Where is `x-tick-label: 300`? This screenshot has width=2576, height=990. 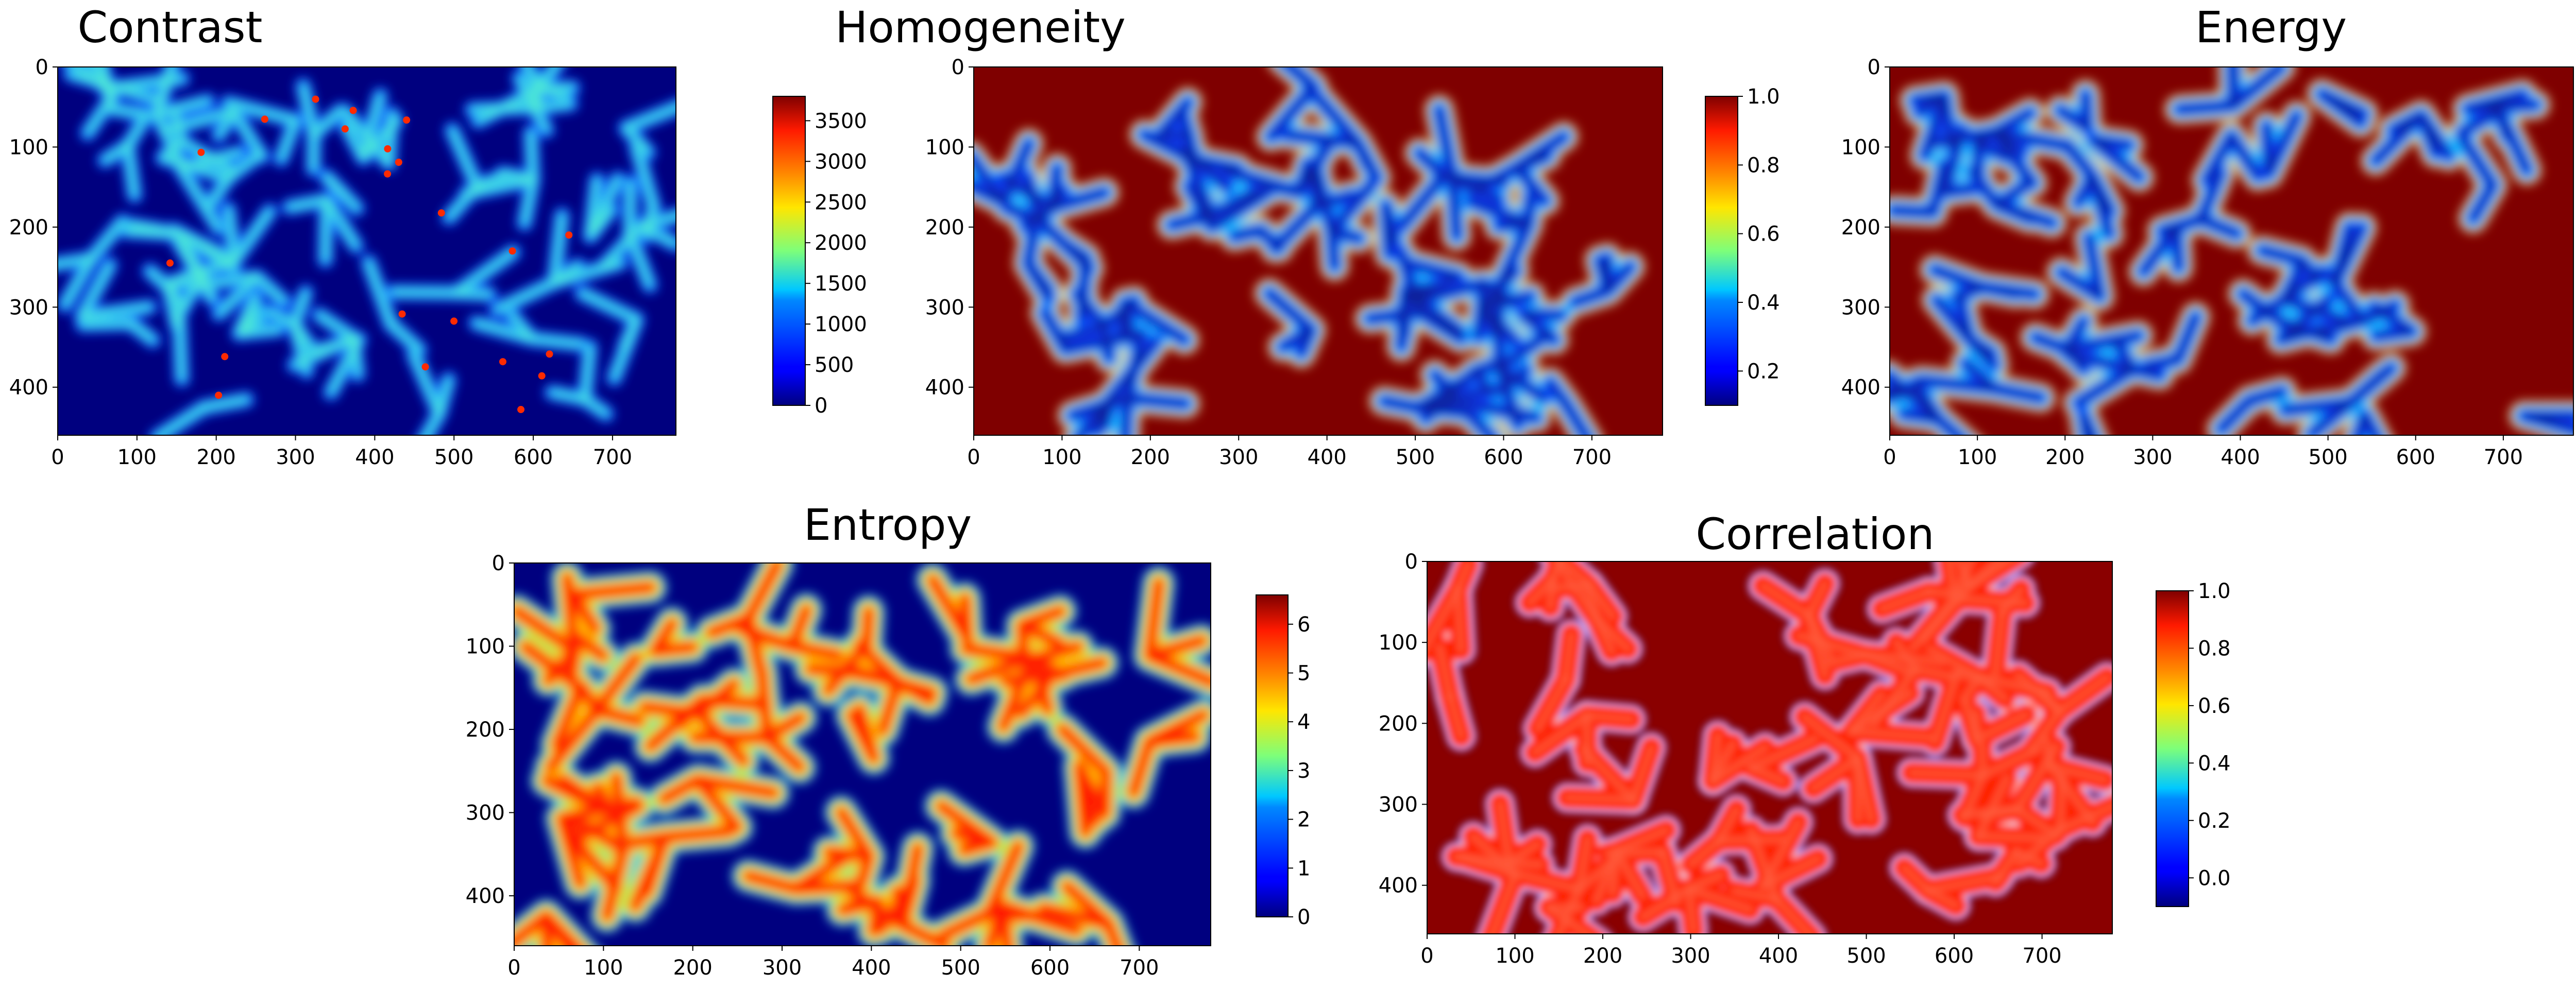
x-tick-label: 300 is located at coordinates (2152, 458).